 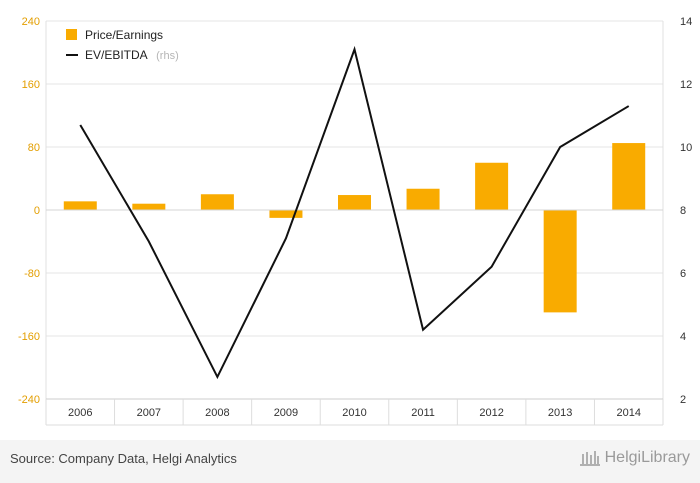 I want to click on legend-label-price-earnings: Price/Earnings, so click(x=124, y=35).